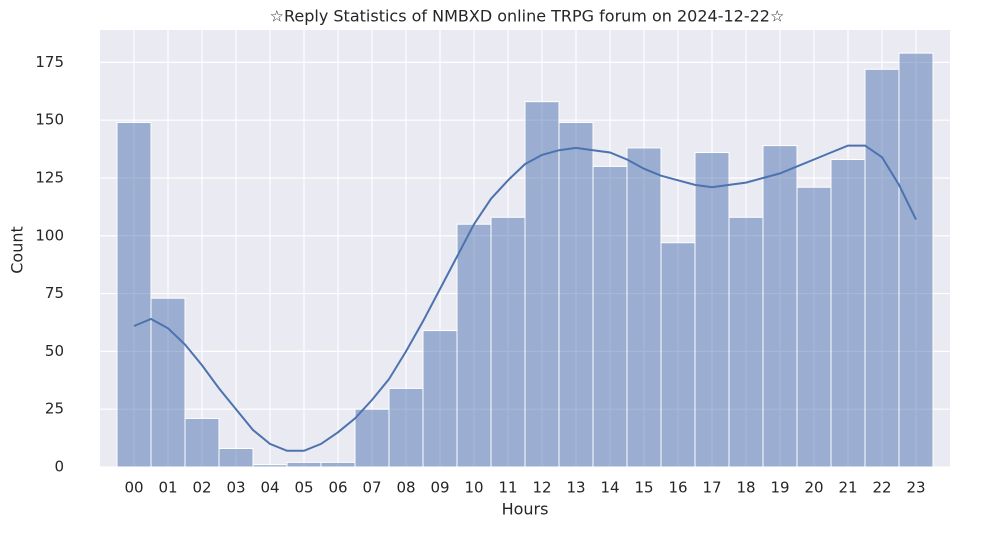 This screenshot has width=984, height=533. Describe the element at coordinates (269, 488) in the screenshot. I see `x-tick-label: 04` at that location.